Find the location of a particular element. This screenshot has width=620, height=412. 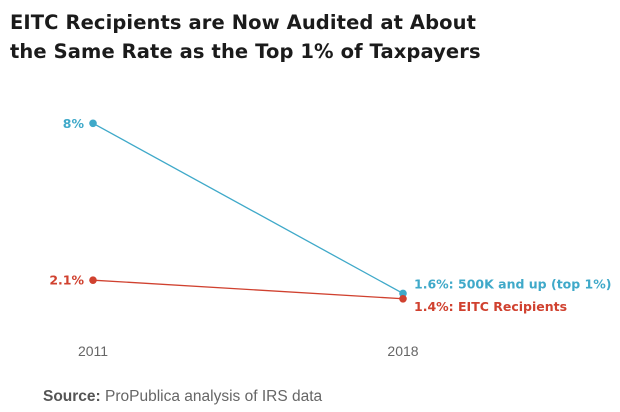

source-text: ProPublica analysis of IRS data is located at coordinates (214, 396).